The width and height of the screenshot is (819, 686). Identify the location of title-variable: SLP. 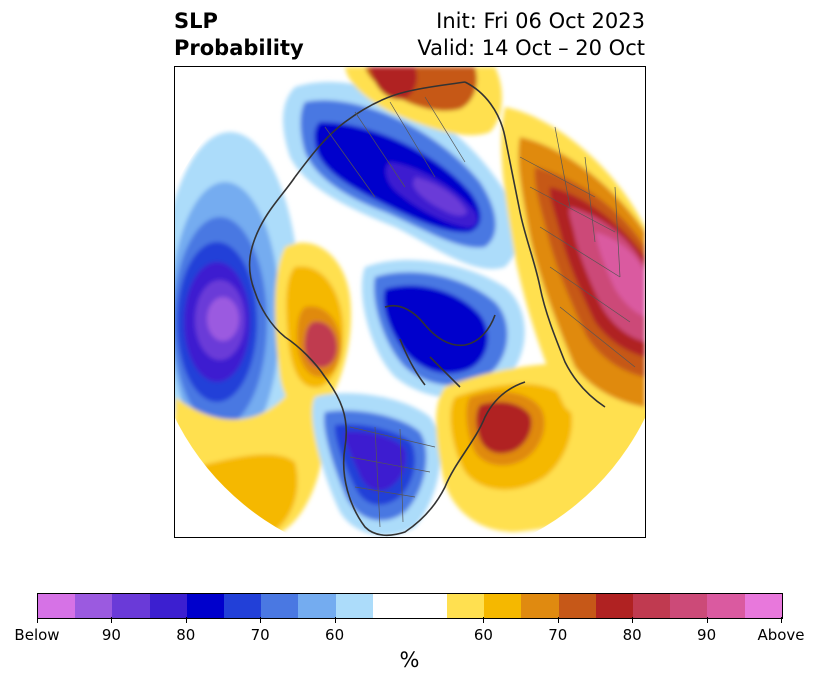
(196, 21).